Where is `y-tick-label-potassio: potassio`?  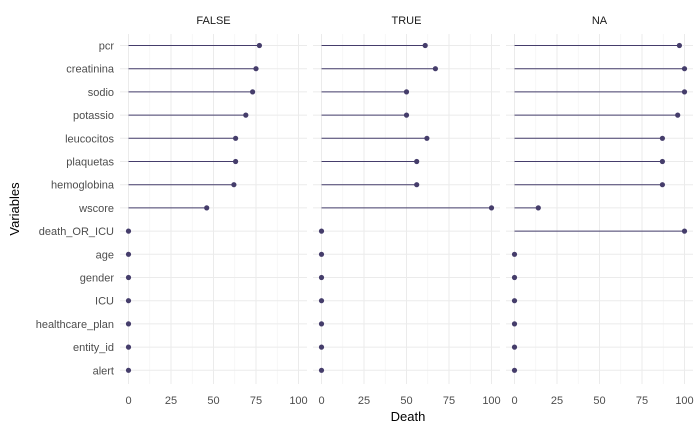 y-tick-label-potassio: potassio is located at coordinates (93, 116).